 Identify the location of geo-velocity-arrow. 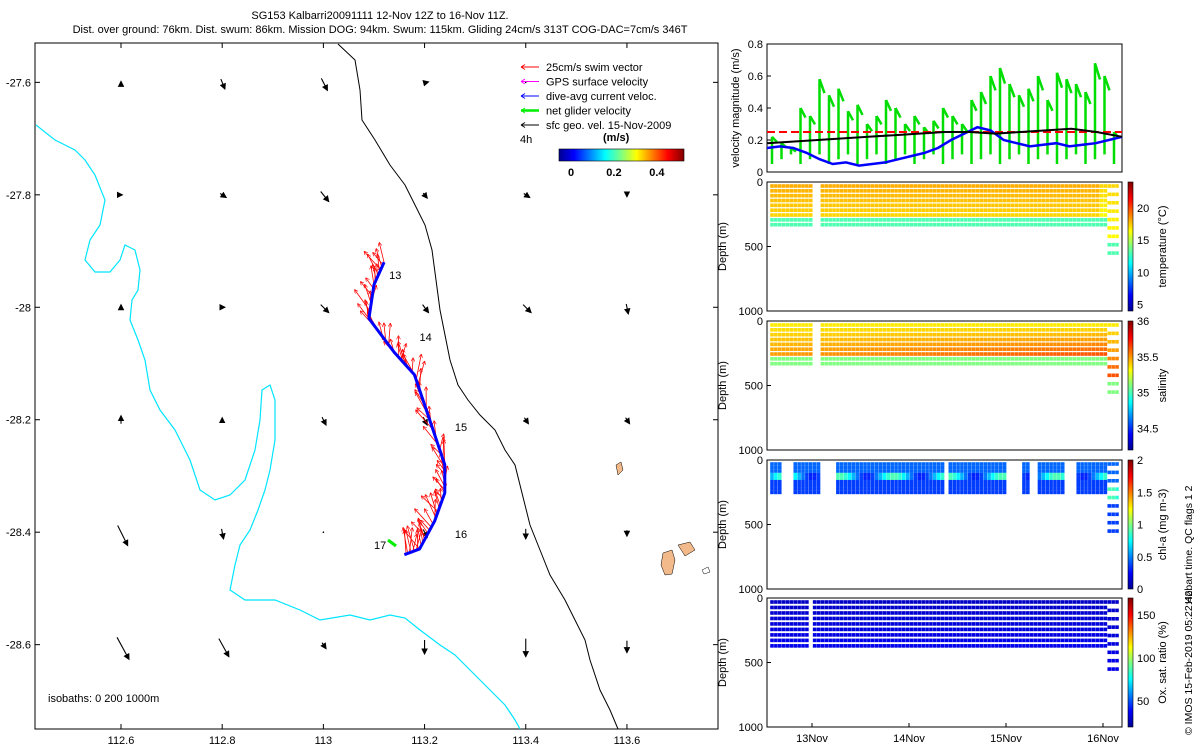
(426, 83).